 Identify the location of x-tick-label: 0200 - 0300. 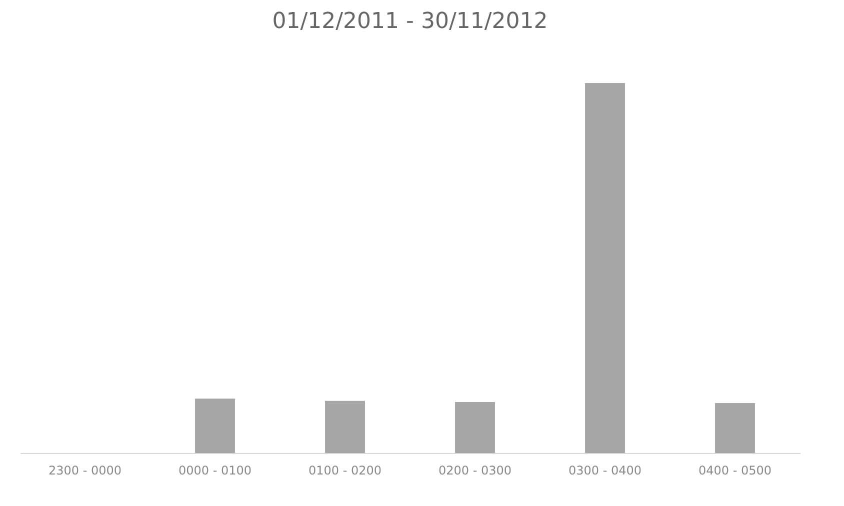
(475, 471).